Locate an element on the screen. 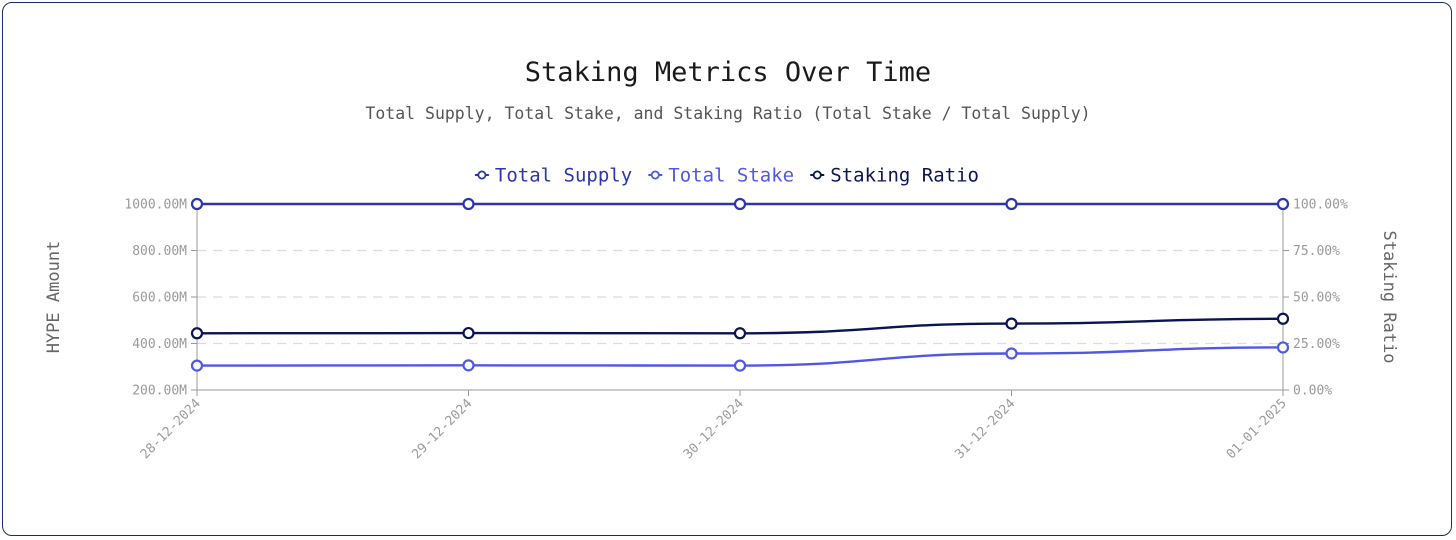 The height and width of the screenshot is (540, 1456). x-tick-label: 01-01-2025 is located at coordinates (1257, 429).